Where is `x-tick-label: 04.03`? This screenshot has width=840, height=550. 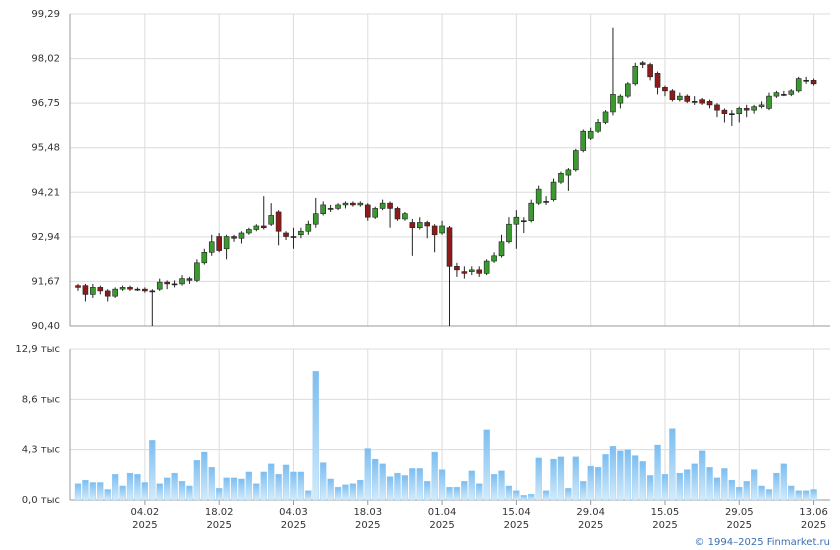
x-tick-label: 04.03 is located at coordinates (293, 512).